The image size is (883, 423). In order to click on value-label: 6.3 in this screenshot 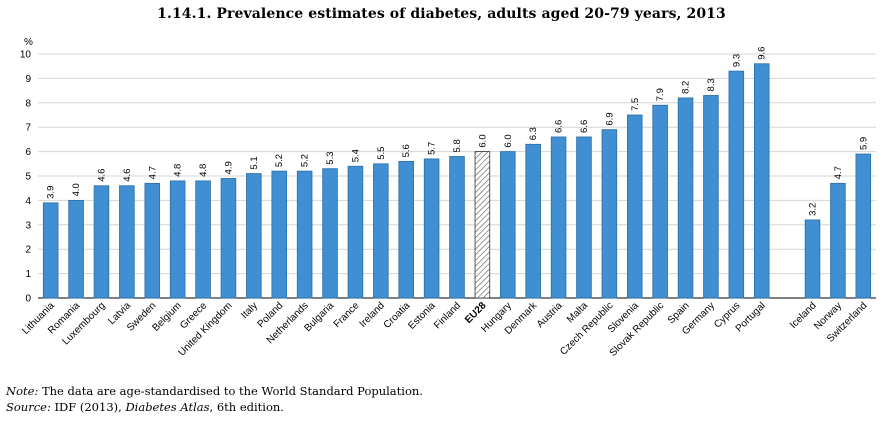, I will do `click(533, 133)`.